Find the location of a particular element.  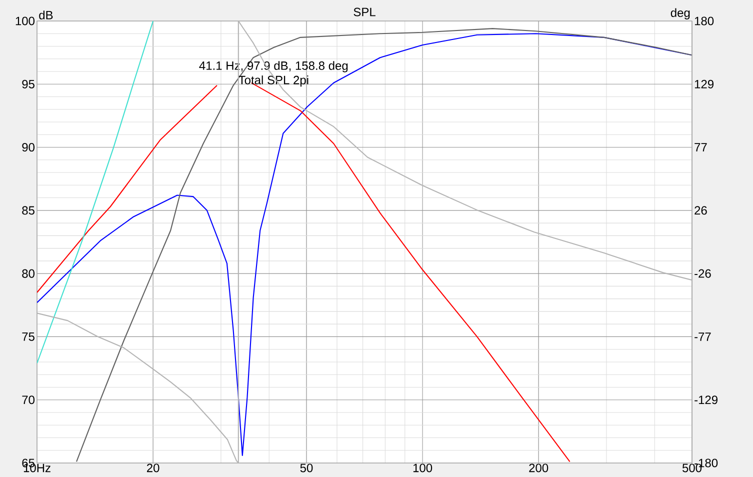

y-tick-label: 90 is located at coordinates (28, 147).